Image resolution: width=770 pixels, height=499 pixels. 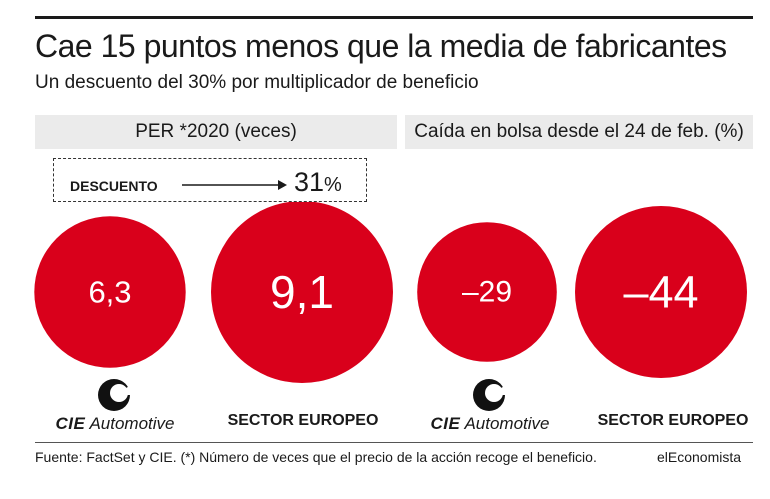 I want to click on cie-brand-left: CIE Automotive, so click(x=115, y=407).